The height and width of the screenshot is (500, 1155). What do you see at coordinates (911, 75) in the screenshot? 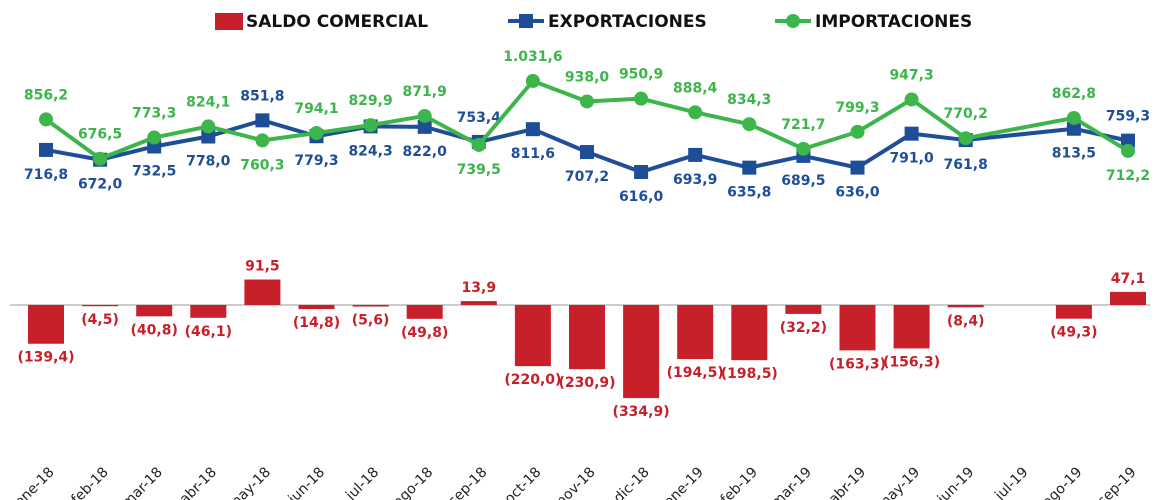
I see `point-label: 947,3` at bounding box center [911, 75].